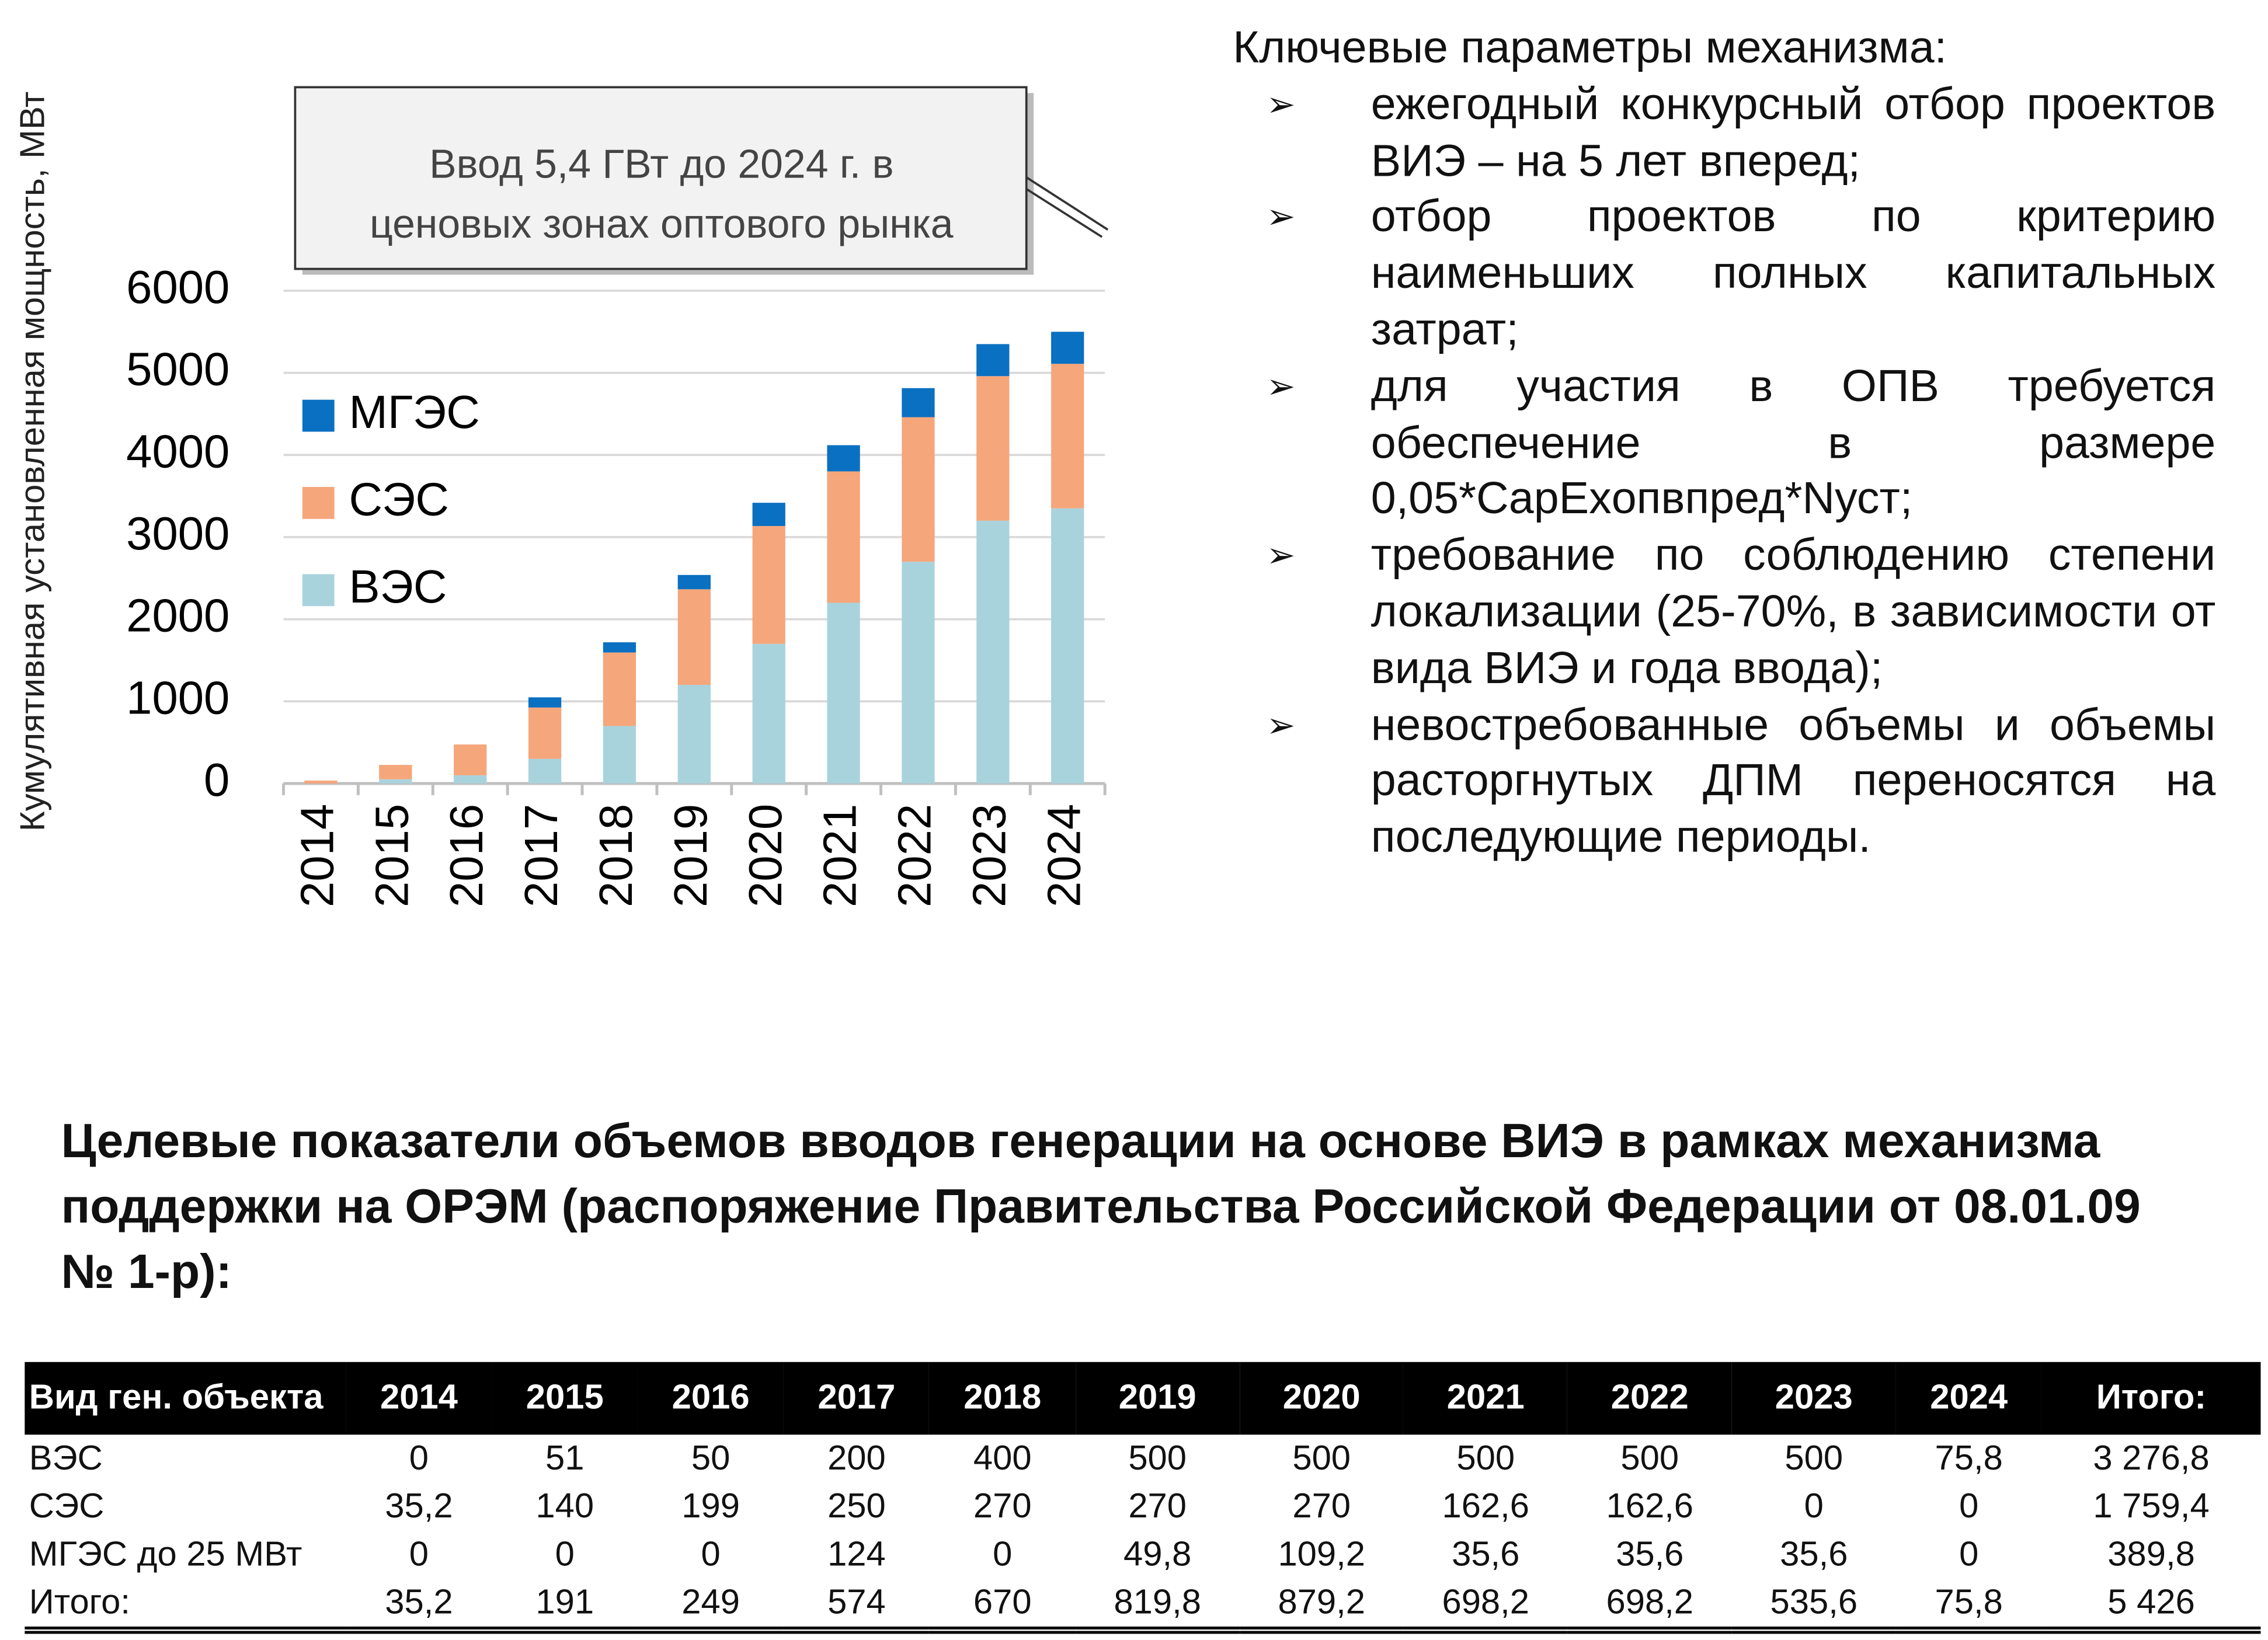 The height and width of the screenshot is (1640, 2268). What do you see at coordinates (1064, 855) in the screenshot?
I see `x-tick-label: 2024` at bounding box center [1064, 855].